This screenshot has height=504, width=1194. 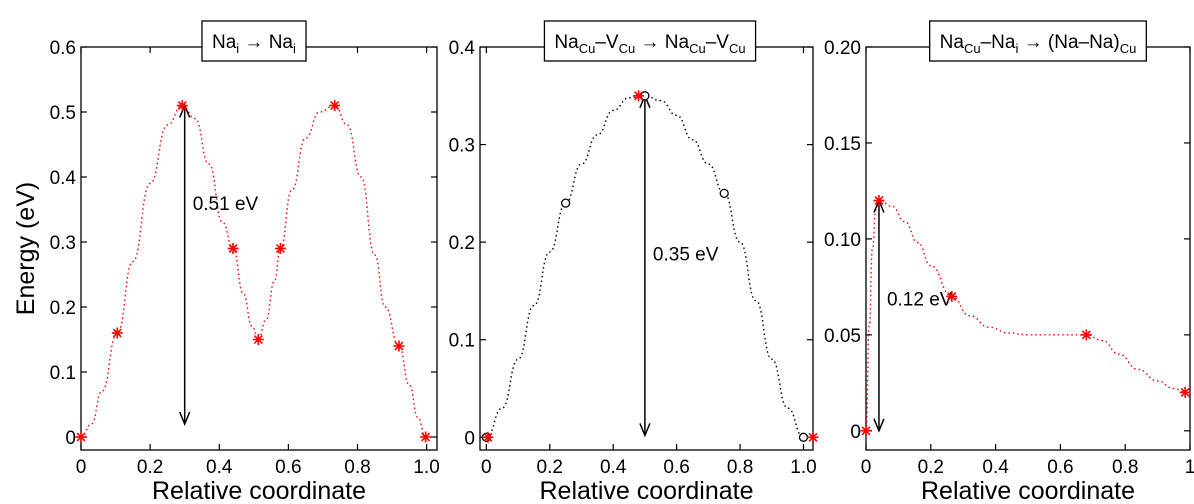 I want to click on y-tick-label: 0.5, so click(x=63, y=113).